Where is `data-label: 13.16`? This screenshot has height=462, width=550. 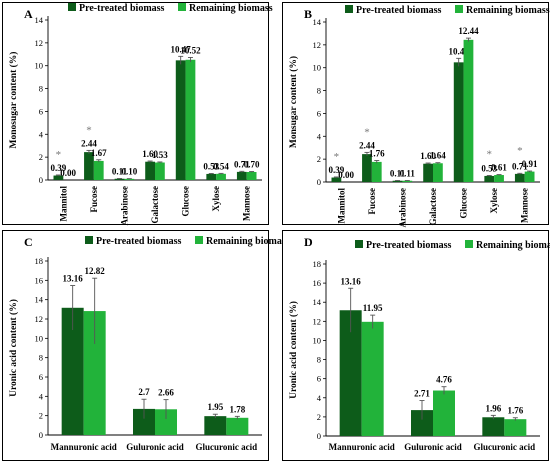
data-label: 13.16 is located at coordinates (73, 279).